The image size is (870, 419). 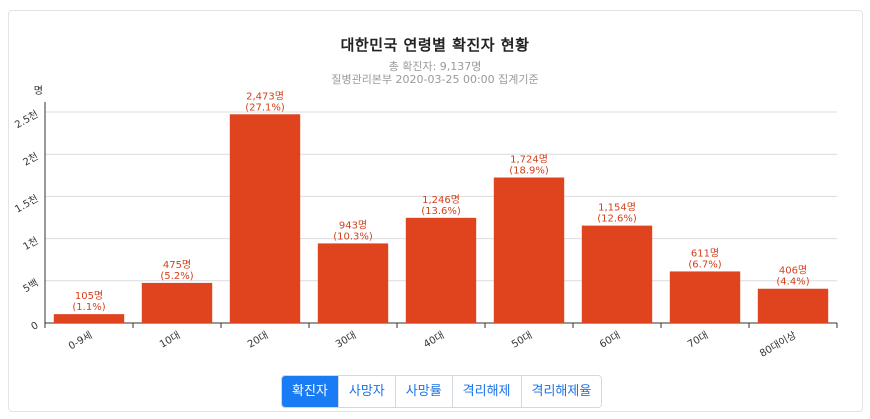 I want to click on tab-deaths: 사망자, so click(x=367, y=391).